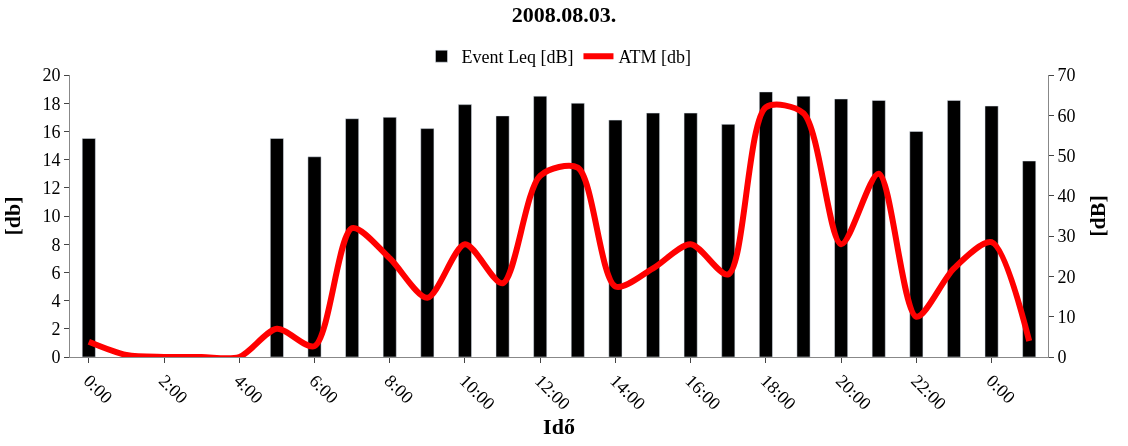 The width and height of the screenshot is (1128, 446). What do you see at coordinates (51, 131) in the screenshot?
I see `y-tick-label: 16` at bounding box center [51, 131].